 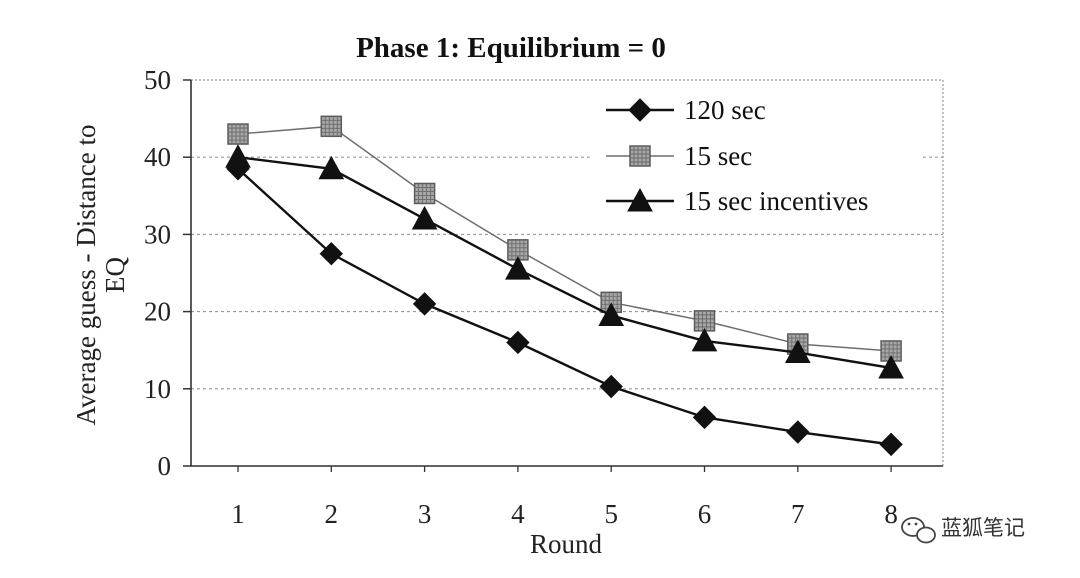 I want to click on y-tick-label: 20, so click(x=157, y=312).